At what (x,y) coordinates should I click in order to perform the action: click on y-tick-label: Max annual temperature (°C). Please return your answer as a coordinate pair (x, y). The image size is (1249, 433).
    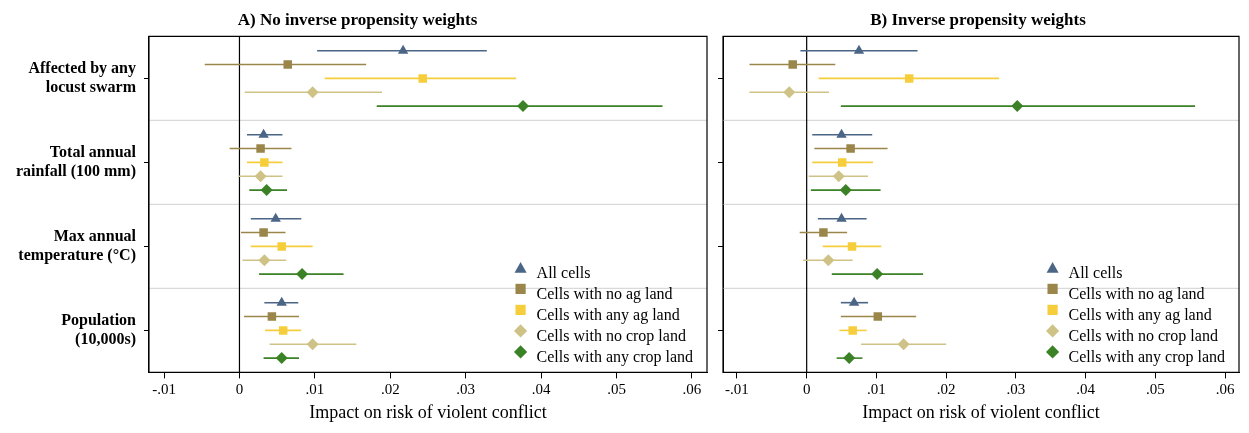
    Looking at the image, I should click on (77, 245).